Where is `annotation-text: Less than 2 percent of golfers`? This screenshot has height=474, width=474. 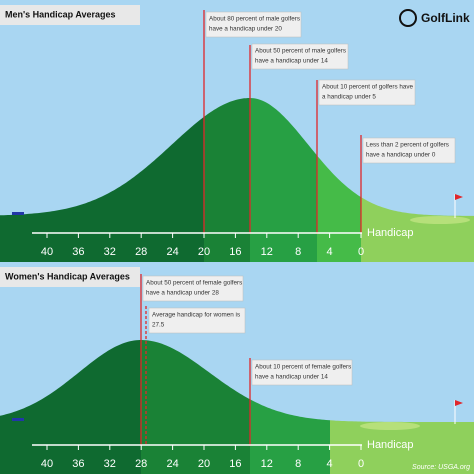
annotation-text: Less than 2 percent of golfers is located at coordinates (407, 145).